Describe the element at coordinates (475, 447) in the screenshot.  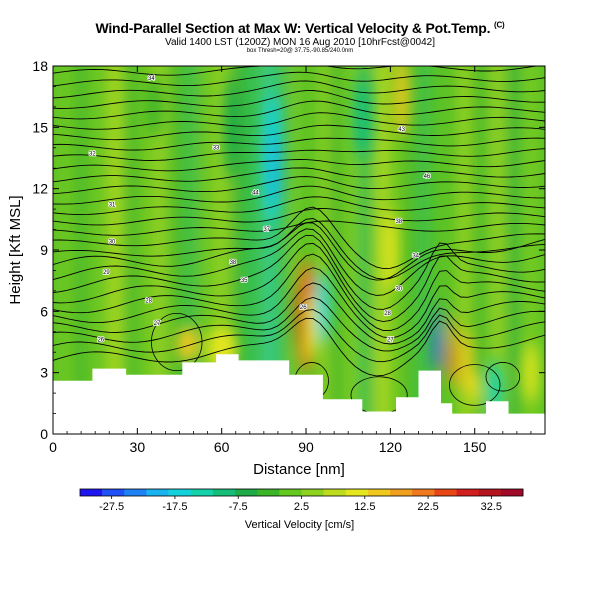
I see `x-tick-label: 150` at that location.